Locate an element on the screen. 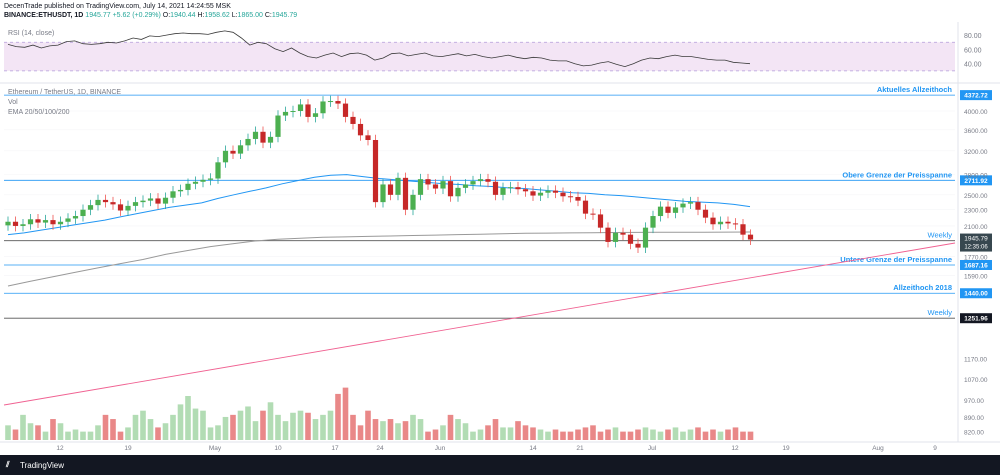 This screenshot has height=475, width=1000. footer-bar: ⫽ TradingView is located at coordinates (500, 465).